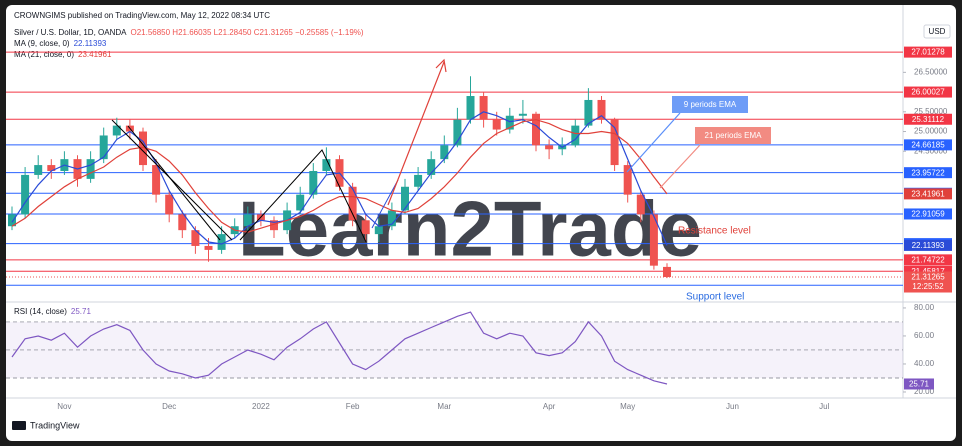  I want to click on ma21-legend: MA (21, close, 0) 23.41961, so click(63, 54).